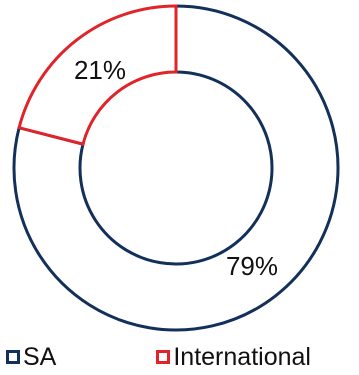  What do you see at coordinates (252, 266) in the screenshot?
I see `slice-label-sa: 79%` at bounding box center [252, 266].